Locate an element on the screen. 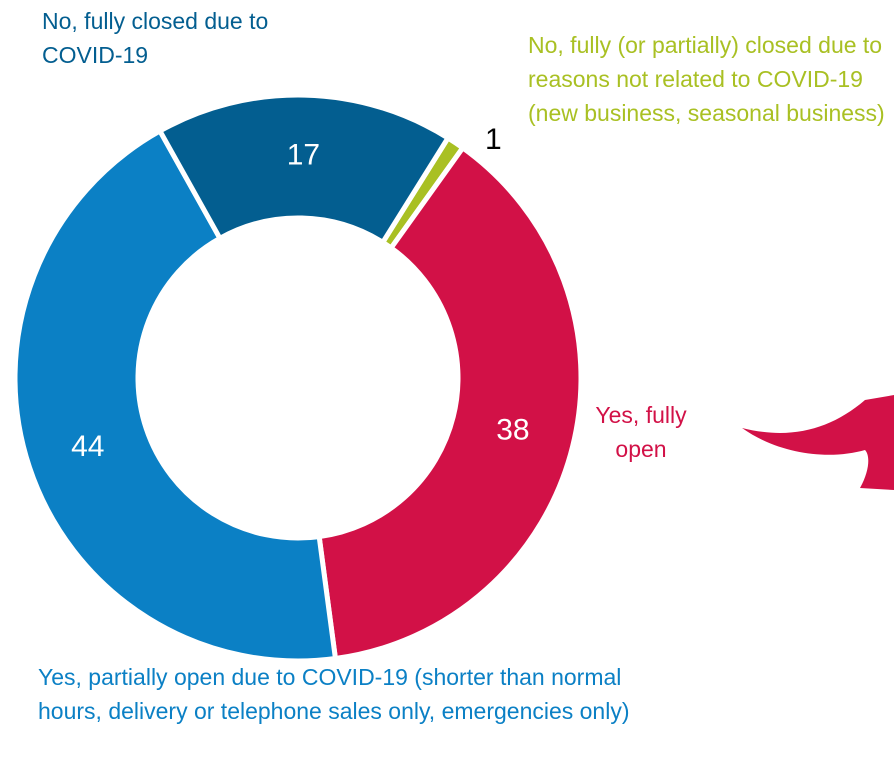 This screenshot has height=773, width=894. arrow is located at coordinates (818, 442).